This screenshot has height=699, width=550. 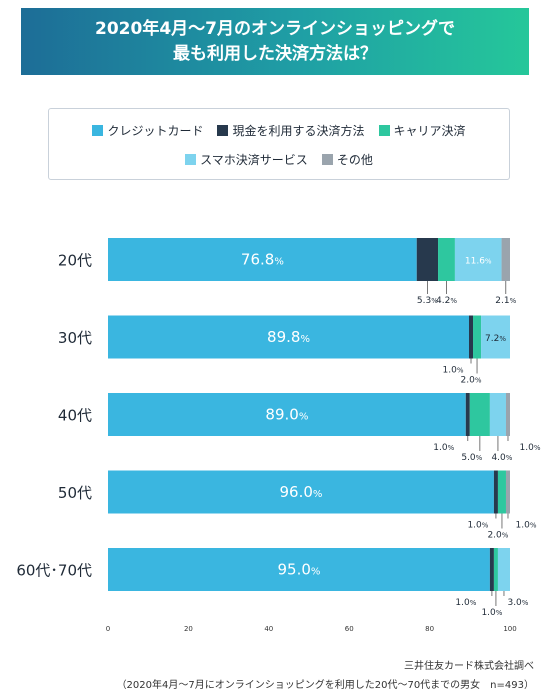 I want to click on data-label-1-0: 89.8%, so click(x=288, y=337).